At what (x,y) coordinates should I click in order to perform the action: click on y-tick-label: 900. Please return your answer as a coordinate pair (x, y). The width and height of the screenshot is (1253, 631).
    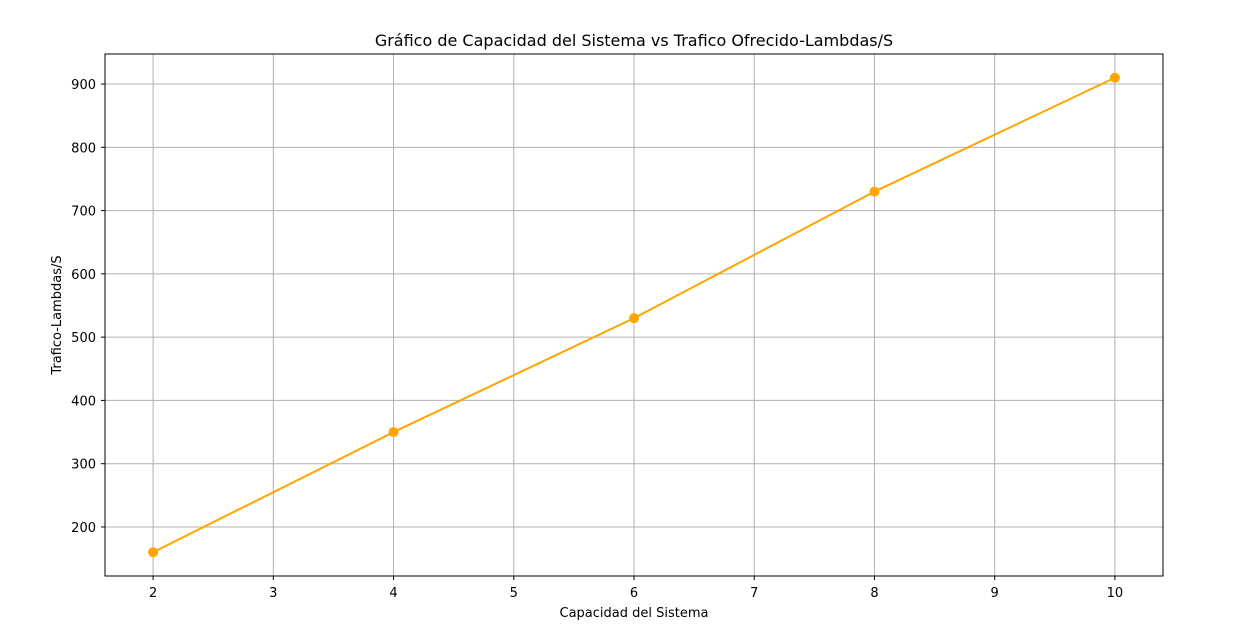
    Looking at the image, I should click on (83, 85).